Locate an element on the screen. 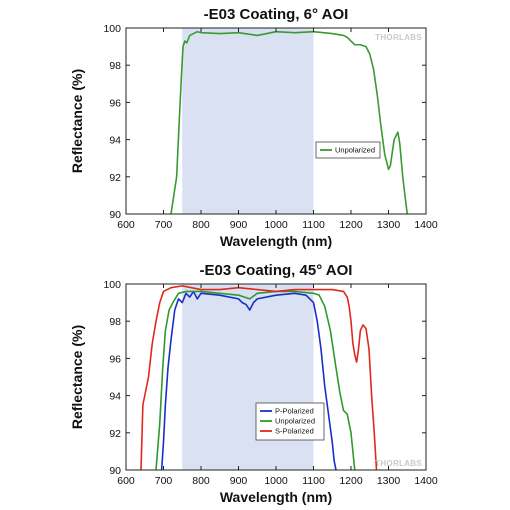  series-line-unpolarized is located at coordinates (255, 380).